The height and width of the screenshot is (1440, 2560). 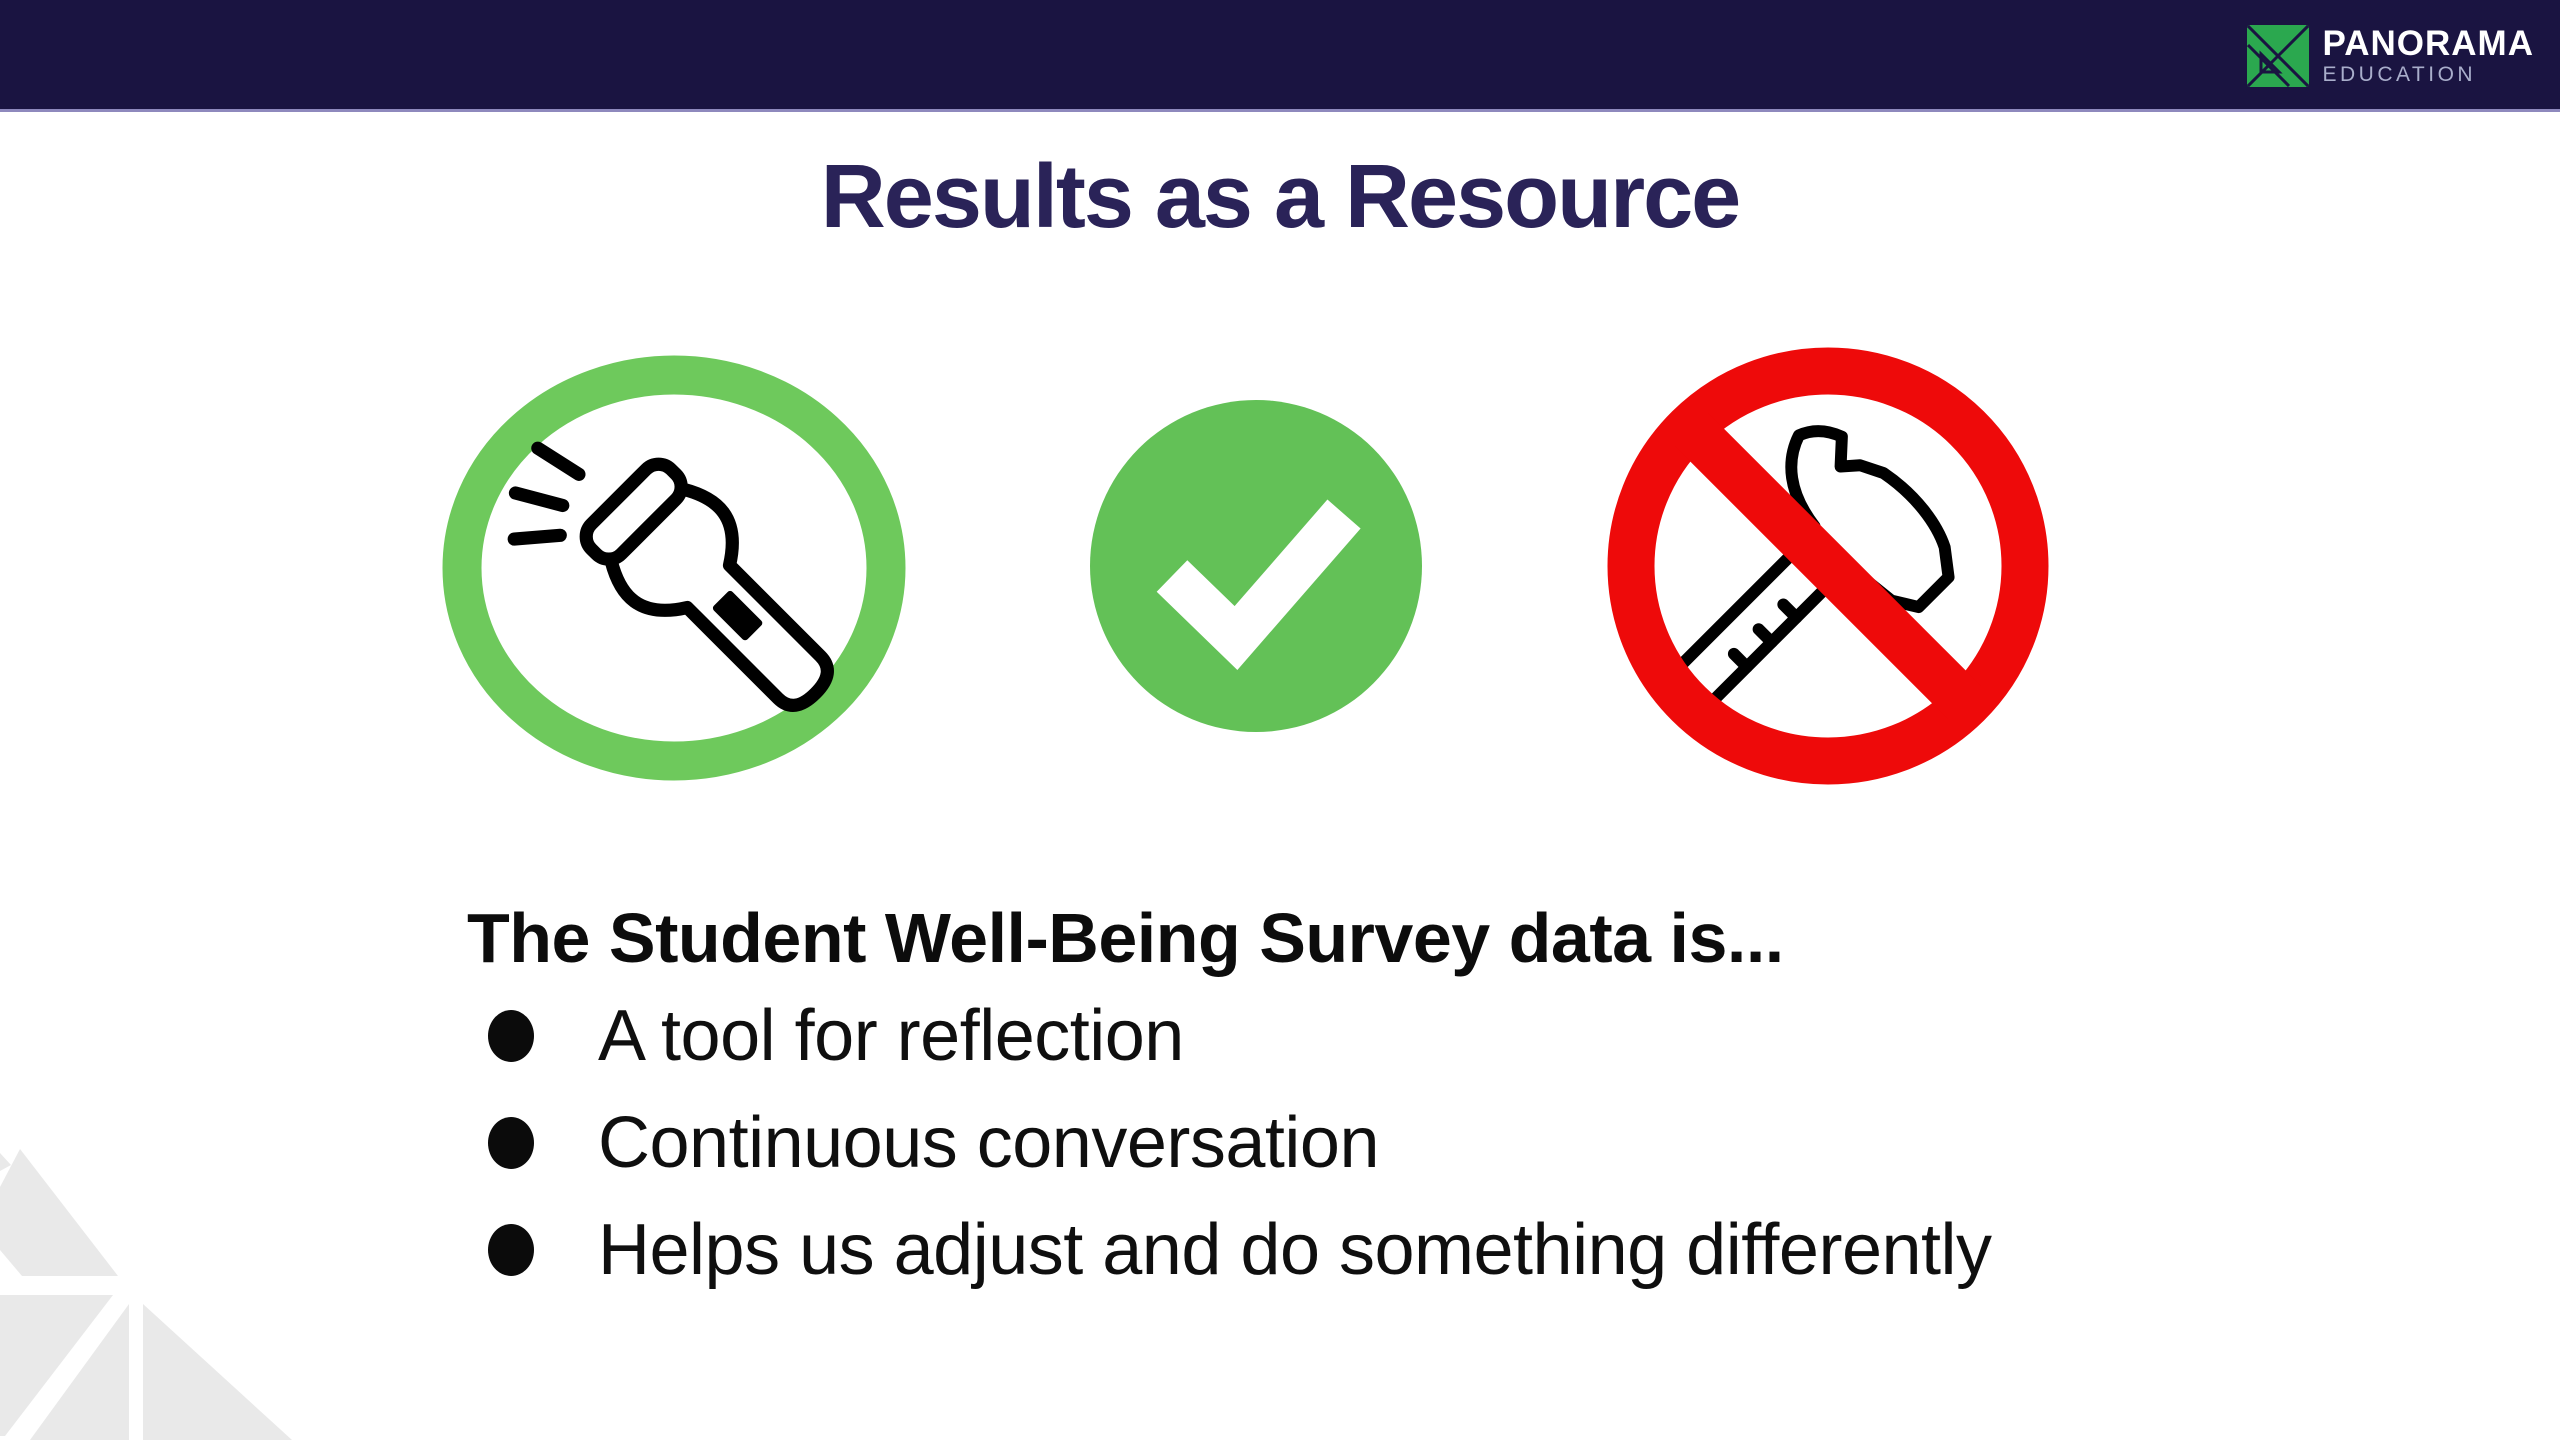 I want to click on bullet-item: A tool for reflection, so click(x=836, y=1036).